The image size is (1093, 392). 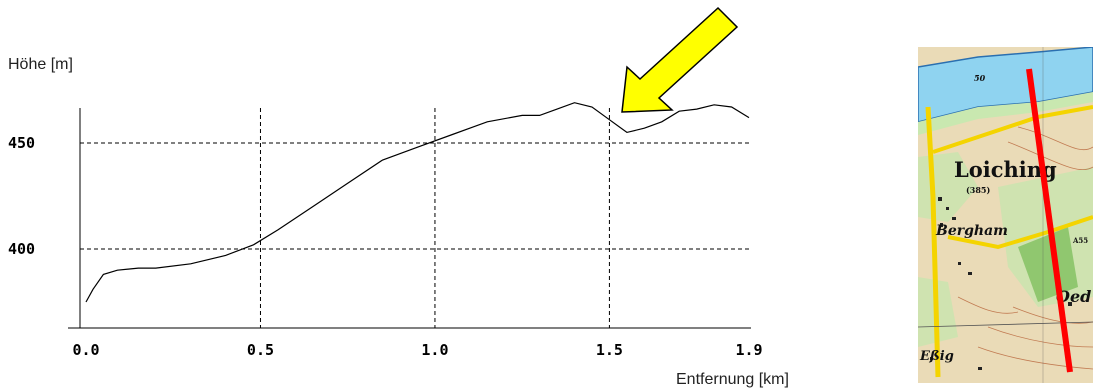 I want to click on map-label-elevation: (385), so click(x=978, y=190).